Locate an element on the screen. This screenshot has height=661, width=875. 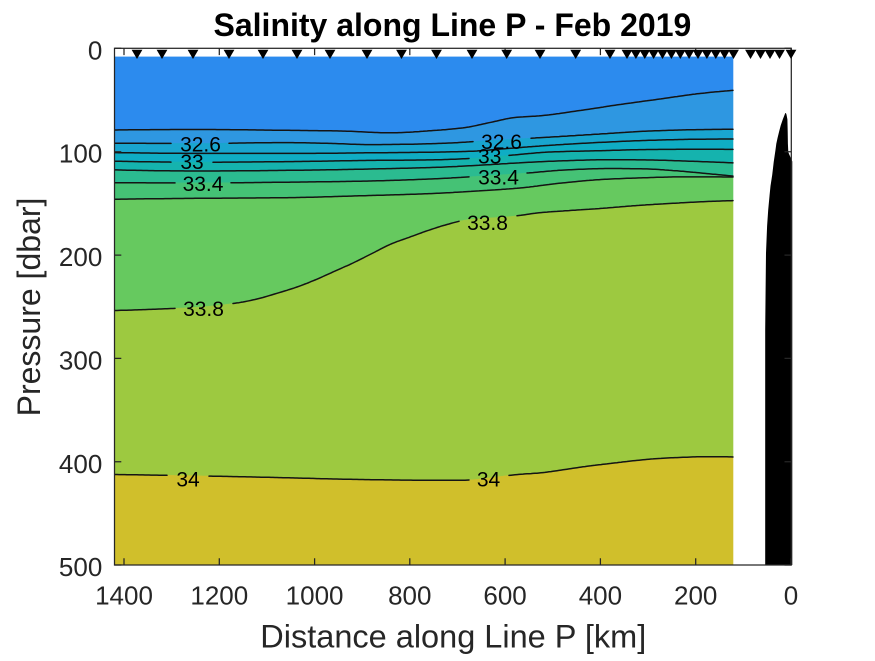
svg-text: 1400 is located at coordinates (124, 595).